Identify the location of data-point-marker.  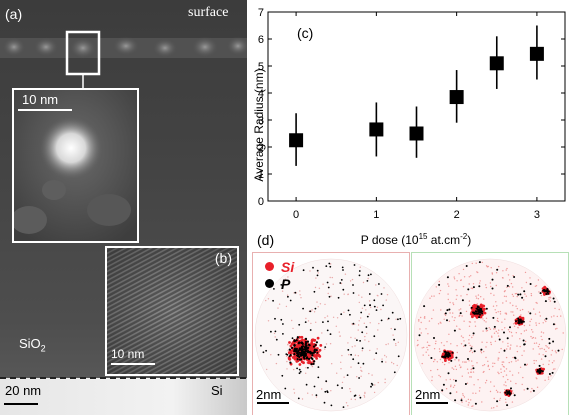
(416, 133).